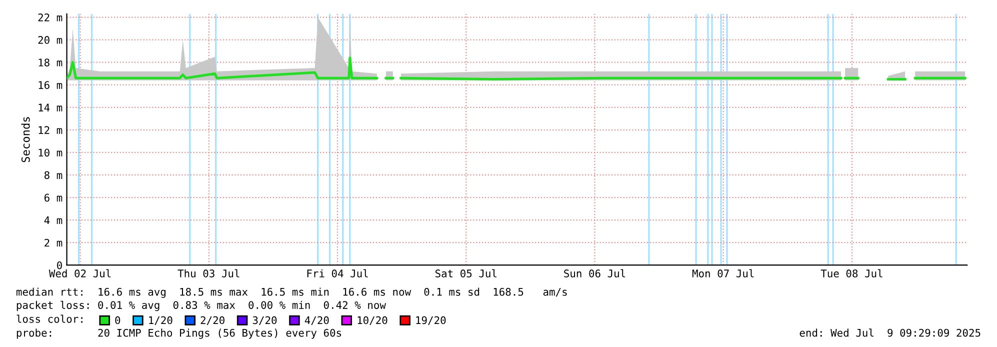 Image resolution: width=997 pixels, height=347 pixels. Describe the element at coordinates (50, 62) in the screenshot. I see `y-tick-label: 18 m` at that location.